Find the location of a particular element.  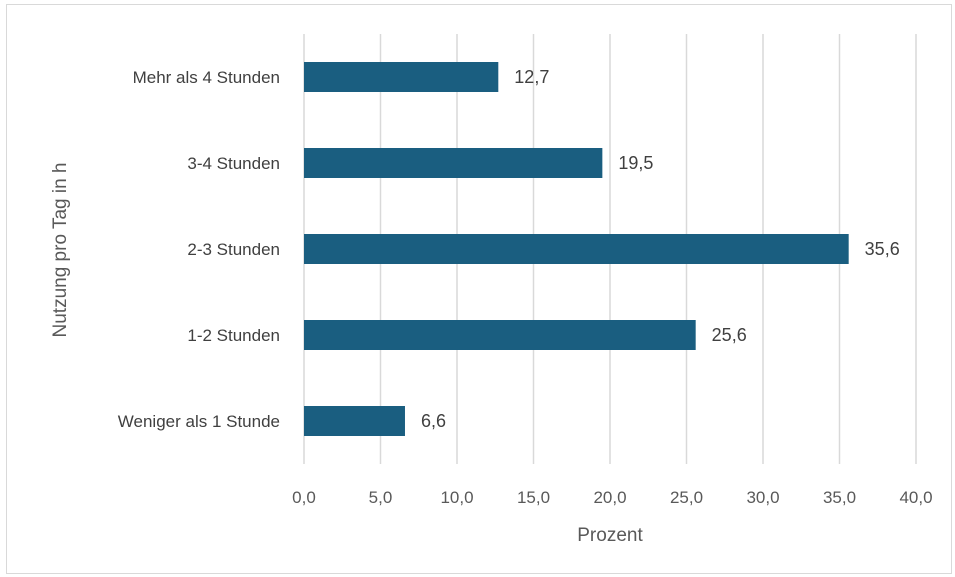

y-axis-title: Nutzung pro Tag in h is located at coordinates (60, 250).